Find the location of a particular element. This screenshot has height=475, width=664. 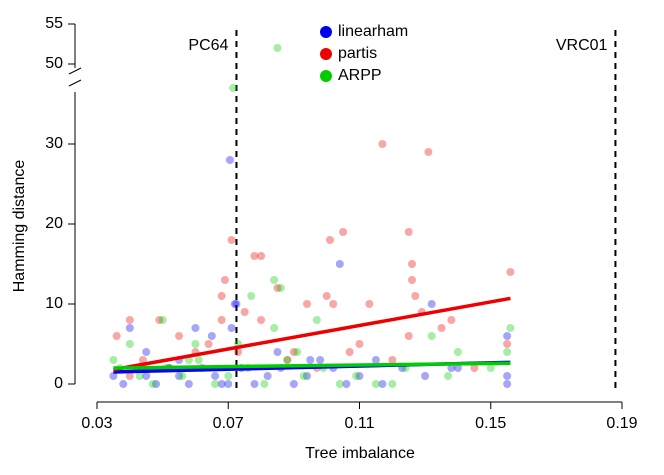

x-tick-label: 0.03 is located at coordinates (96, 423).